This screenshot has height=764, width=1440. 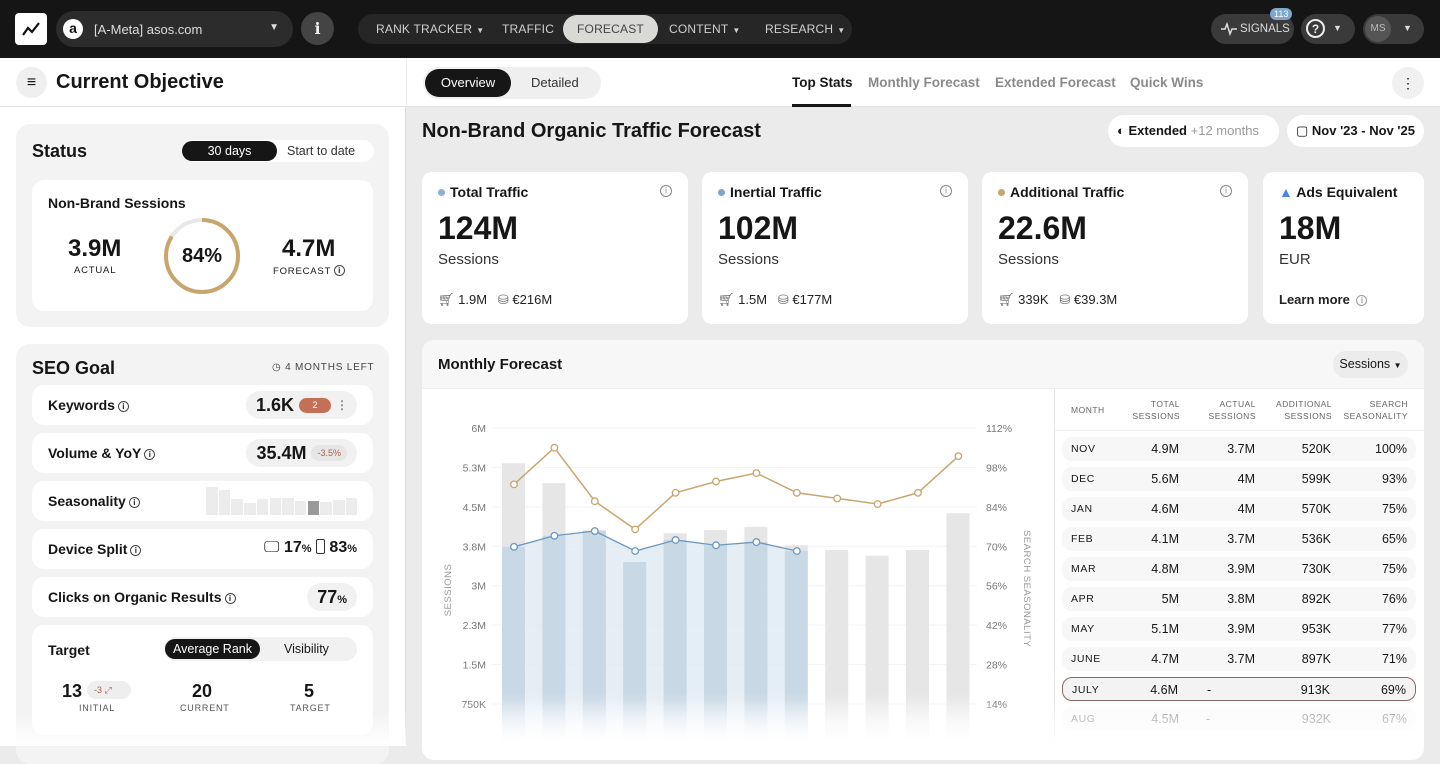 I want to click on column-header: ACTUAL SESSIONS, so click(x=1232, y=410).